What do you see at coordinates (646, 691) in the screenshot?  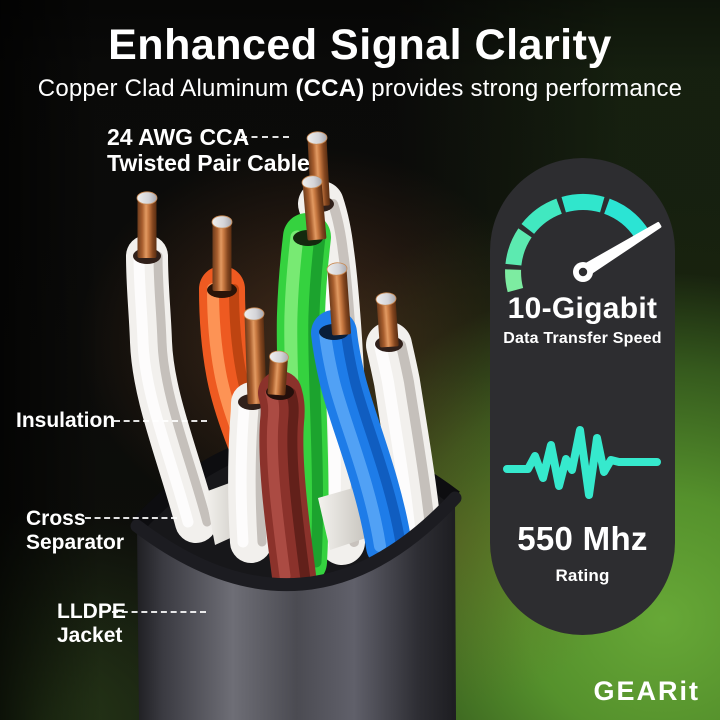 I see `gearit-logo: GEARit` at bounding box center [646, 691].